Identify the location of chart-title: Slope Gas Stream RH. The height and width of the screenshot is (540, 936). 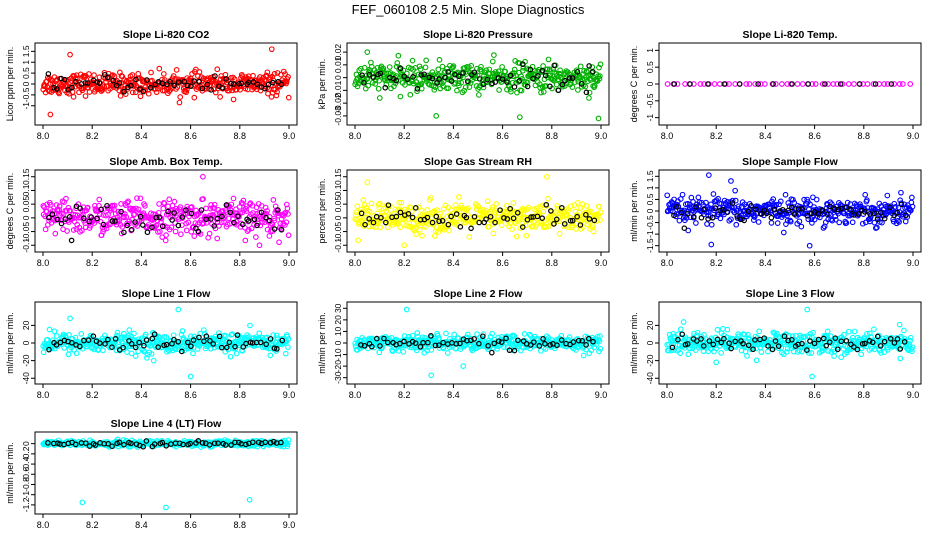
(478, 162).